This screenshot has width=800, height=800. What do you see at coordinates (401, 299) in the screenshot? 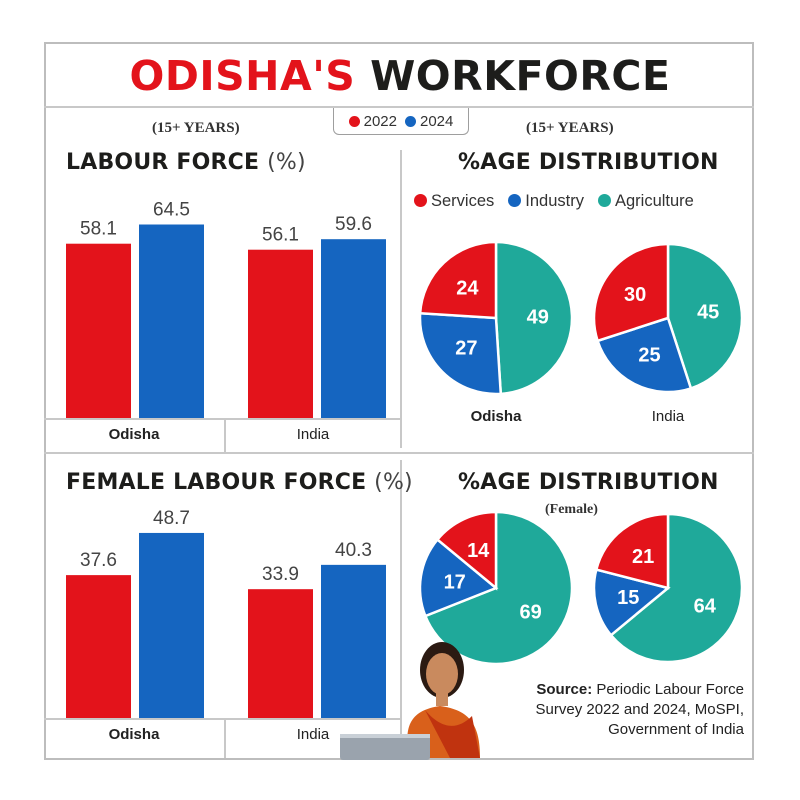
I see `column-divider-top` at bounding box center [401, 299].